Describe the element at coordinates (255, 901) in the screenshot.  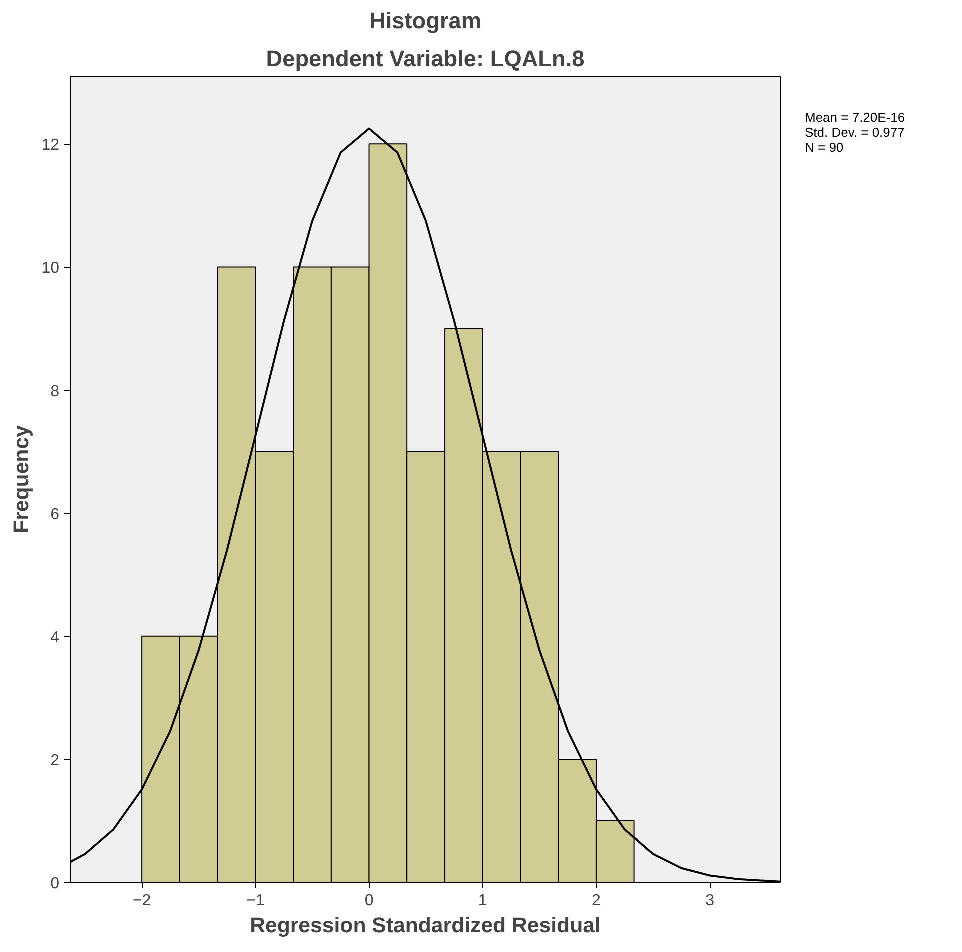
I see `x-tick-label: −1` at that location.